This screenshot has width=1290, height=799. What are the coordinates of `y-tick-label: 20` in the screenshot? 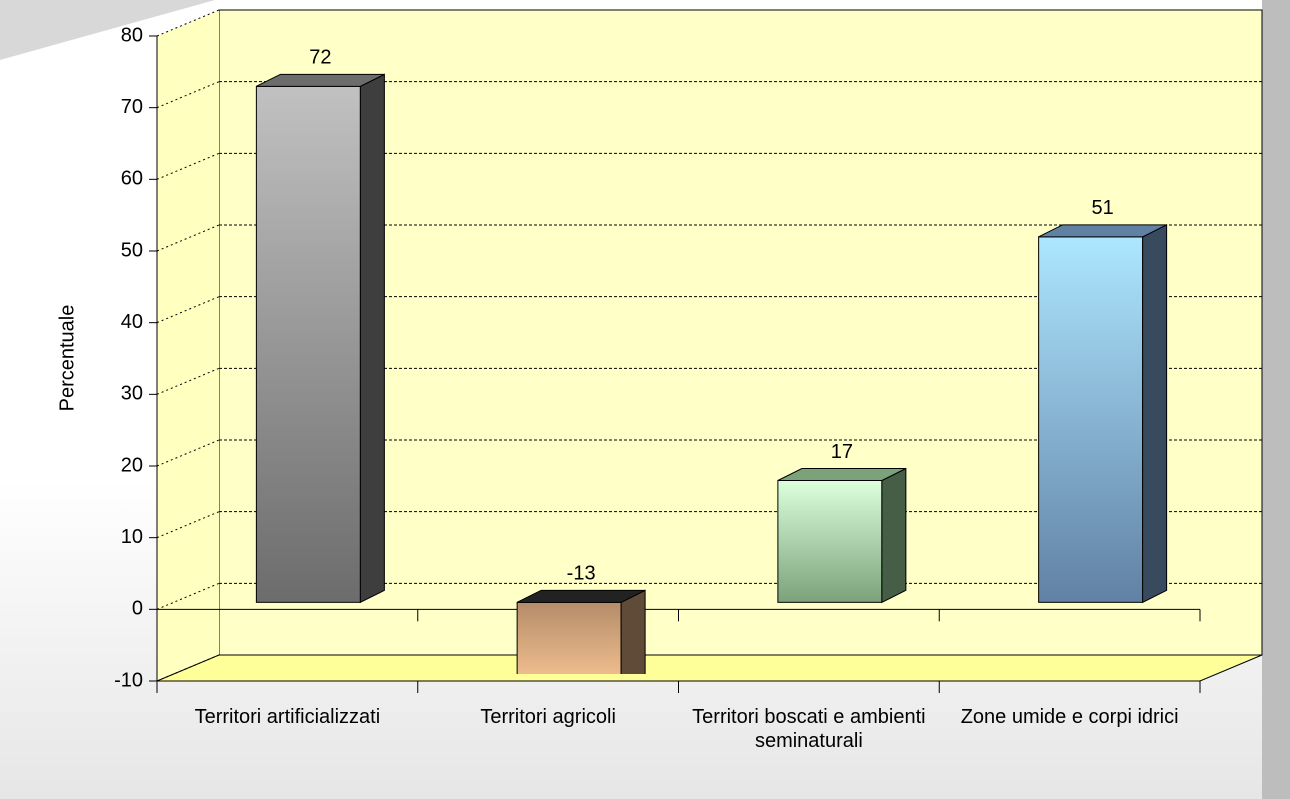 It's located at (132, 465).